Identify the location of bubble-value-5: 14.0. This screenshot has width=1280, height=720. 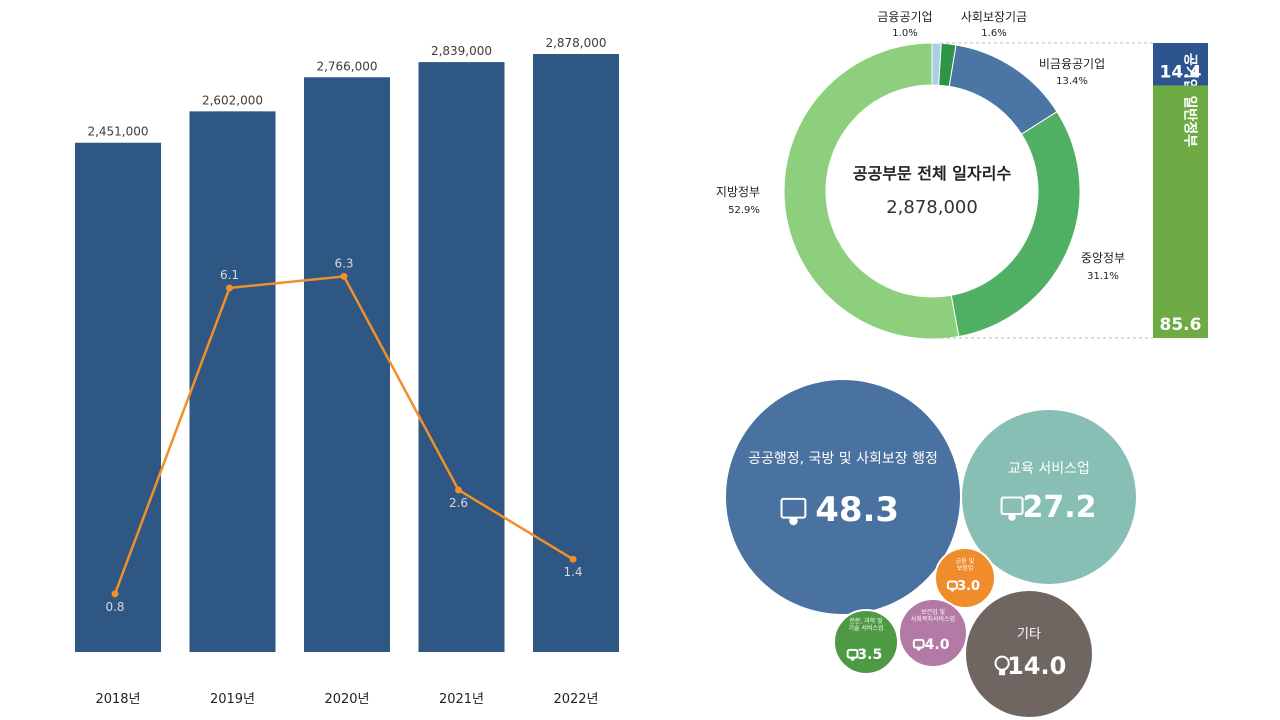
(1036, 666).